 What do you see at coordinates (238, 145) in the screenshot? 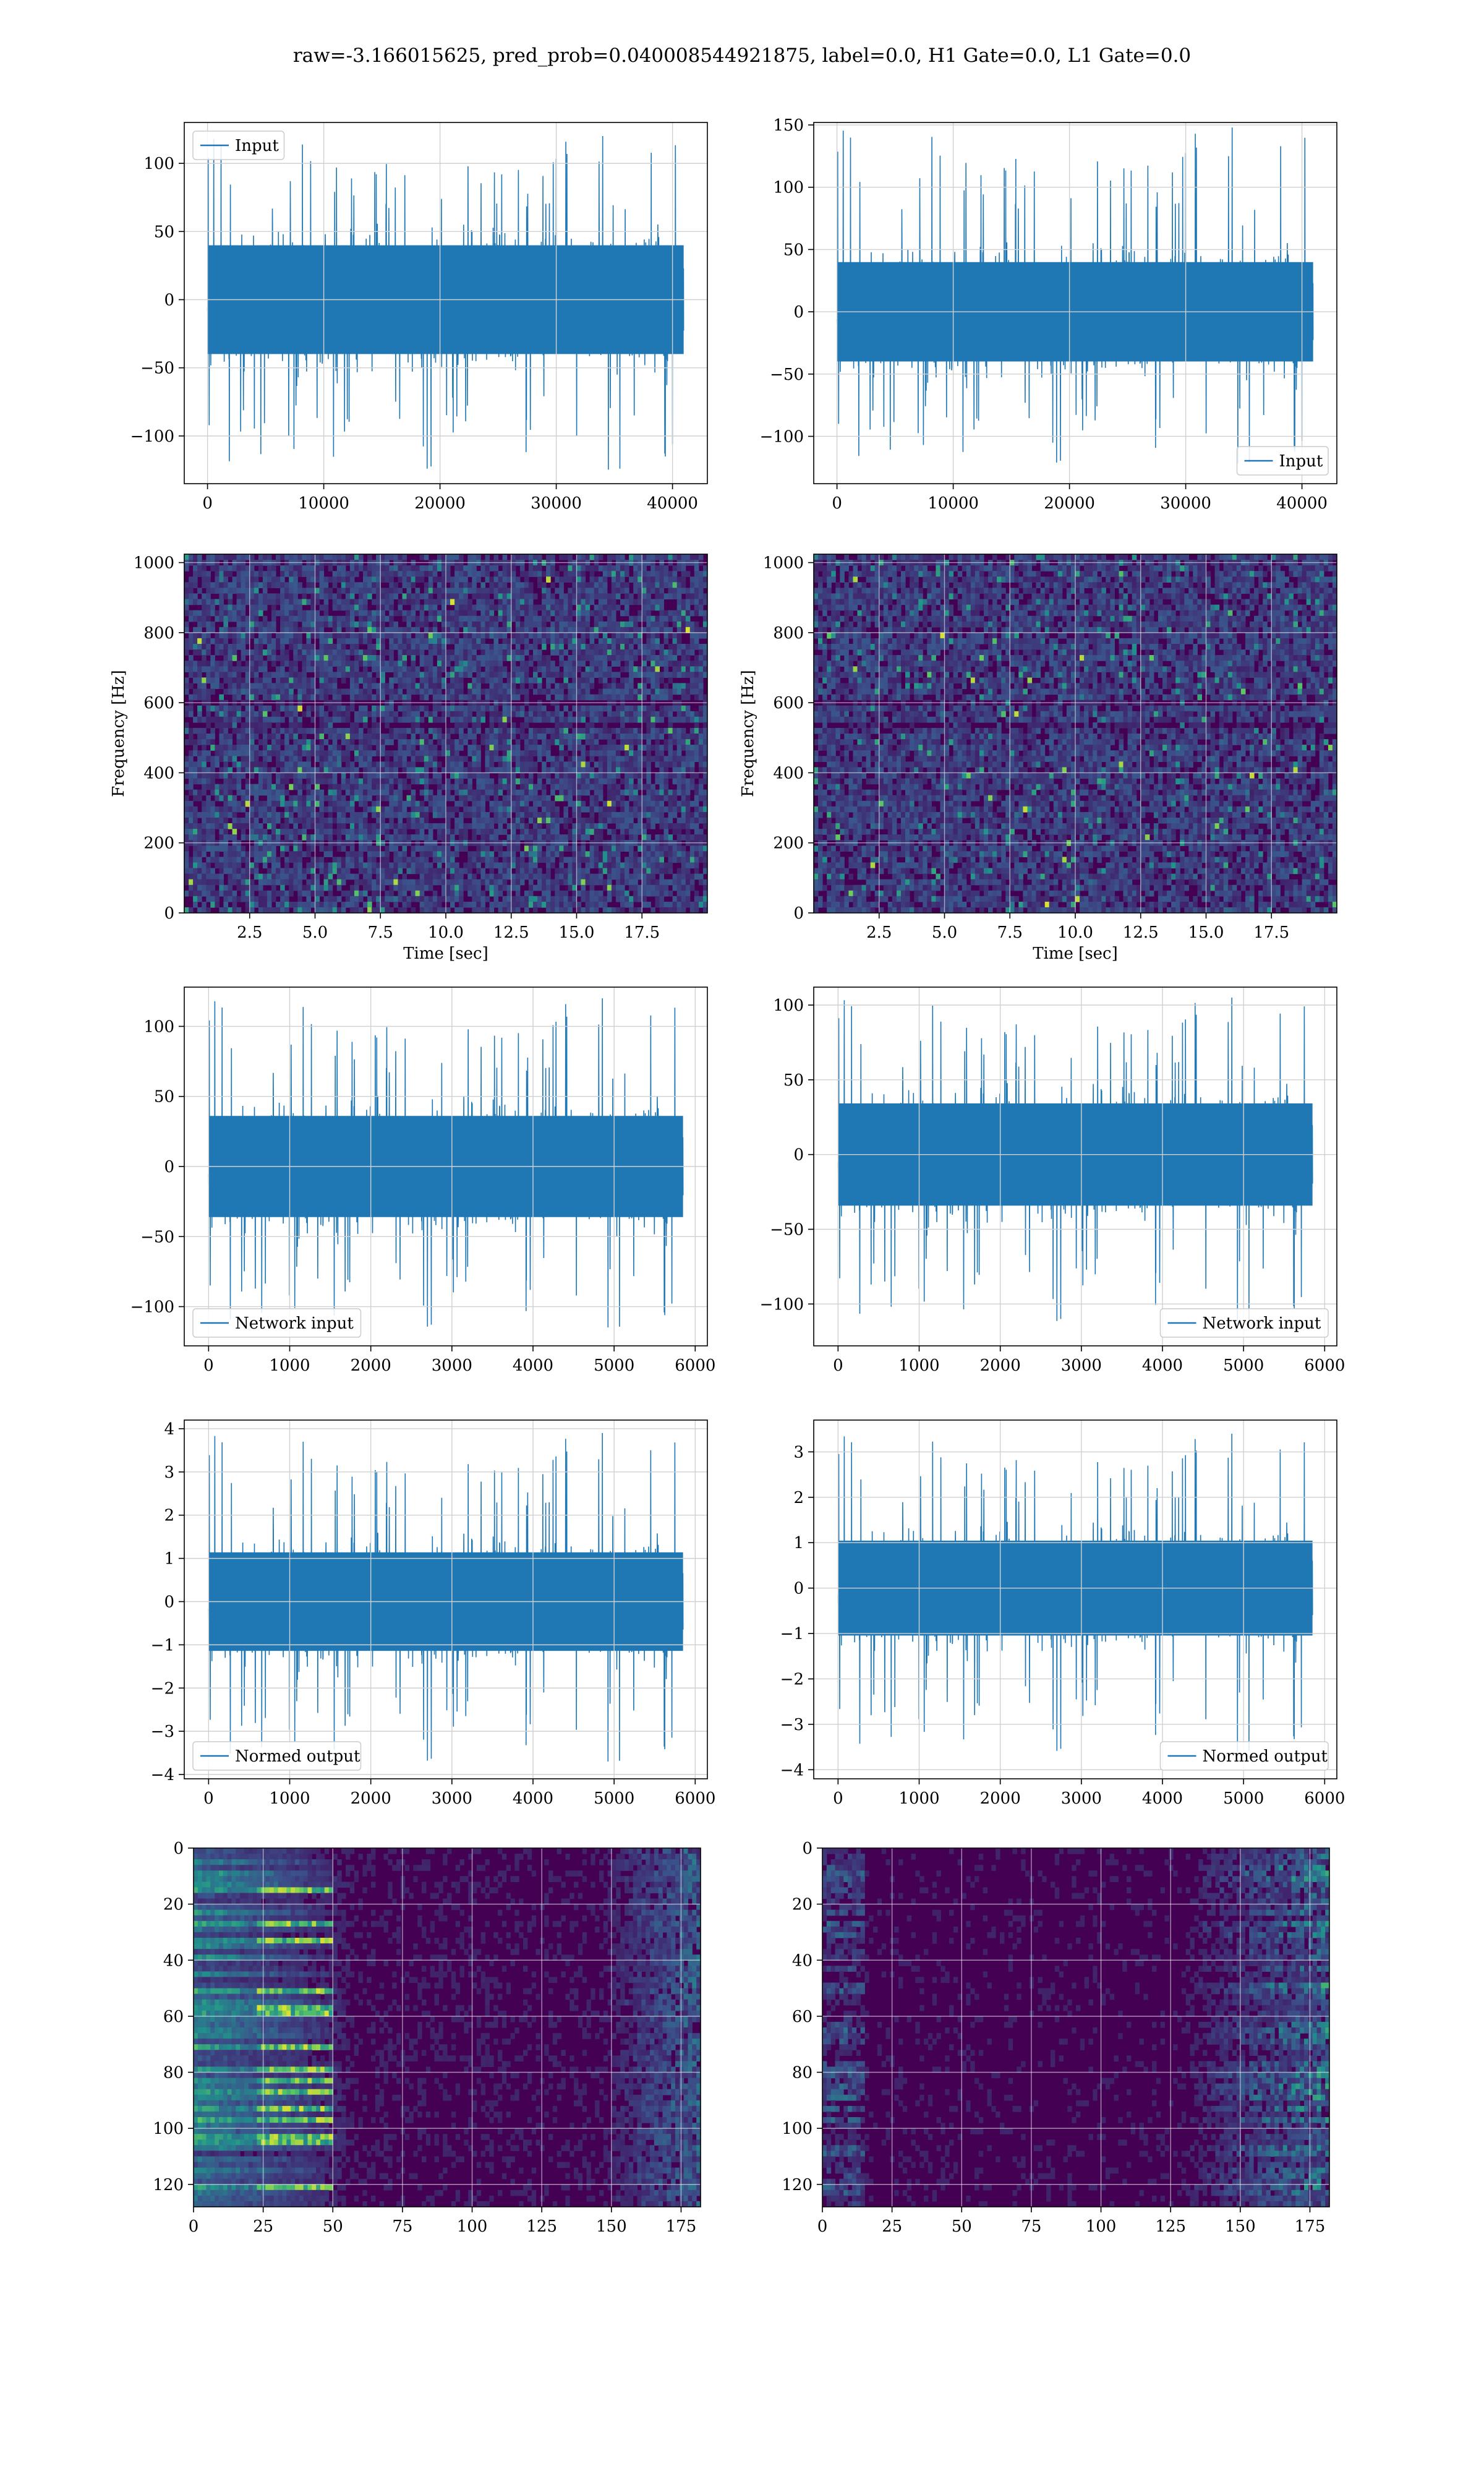
I see `legend: Input` at bounding box center [238, 145].